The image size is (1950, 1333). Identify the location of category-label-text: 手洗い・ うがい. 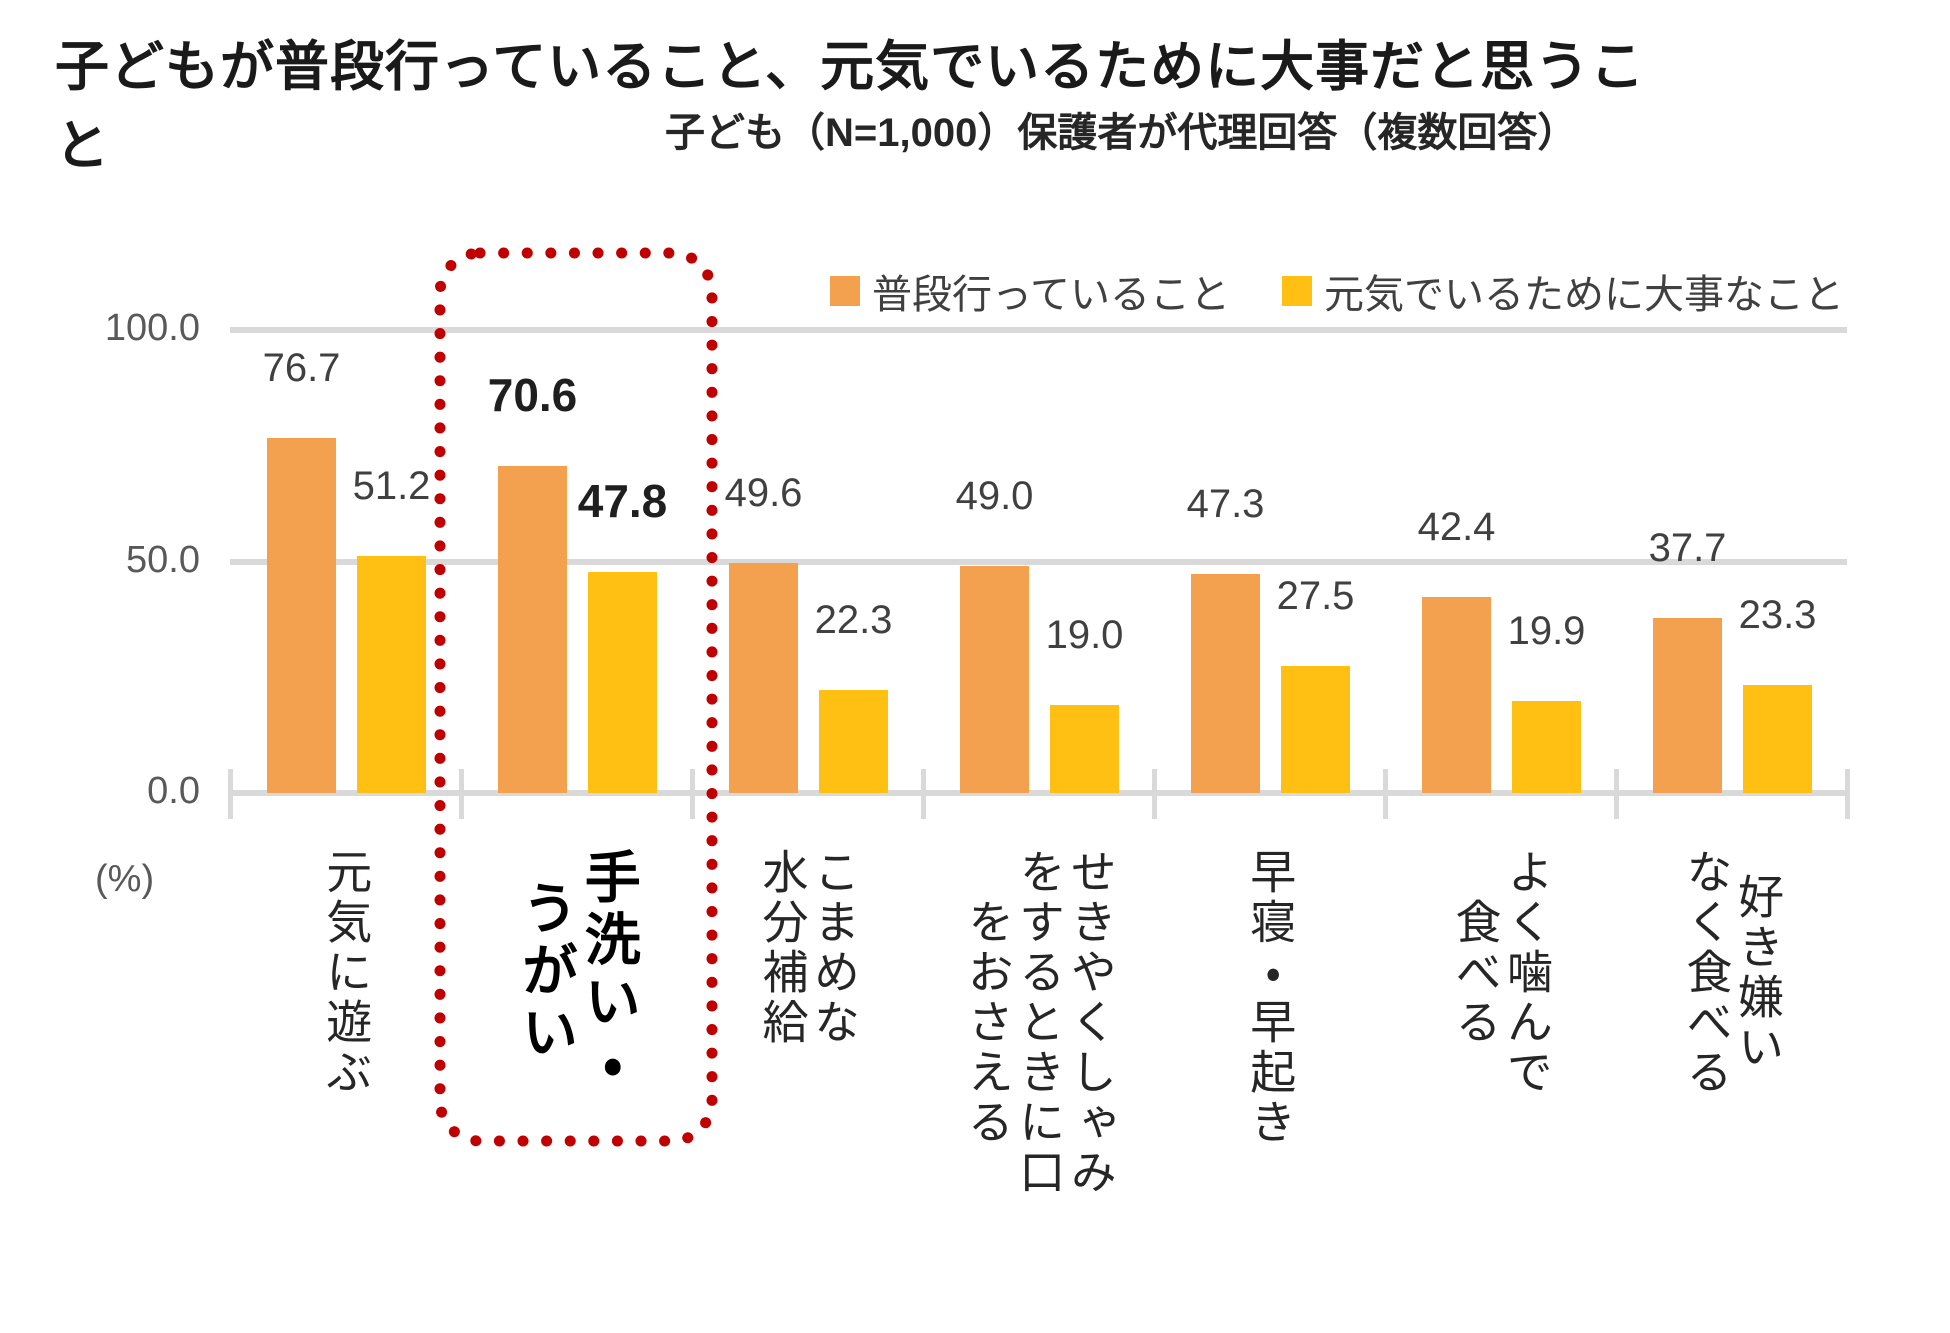
(577, 972).